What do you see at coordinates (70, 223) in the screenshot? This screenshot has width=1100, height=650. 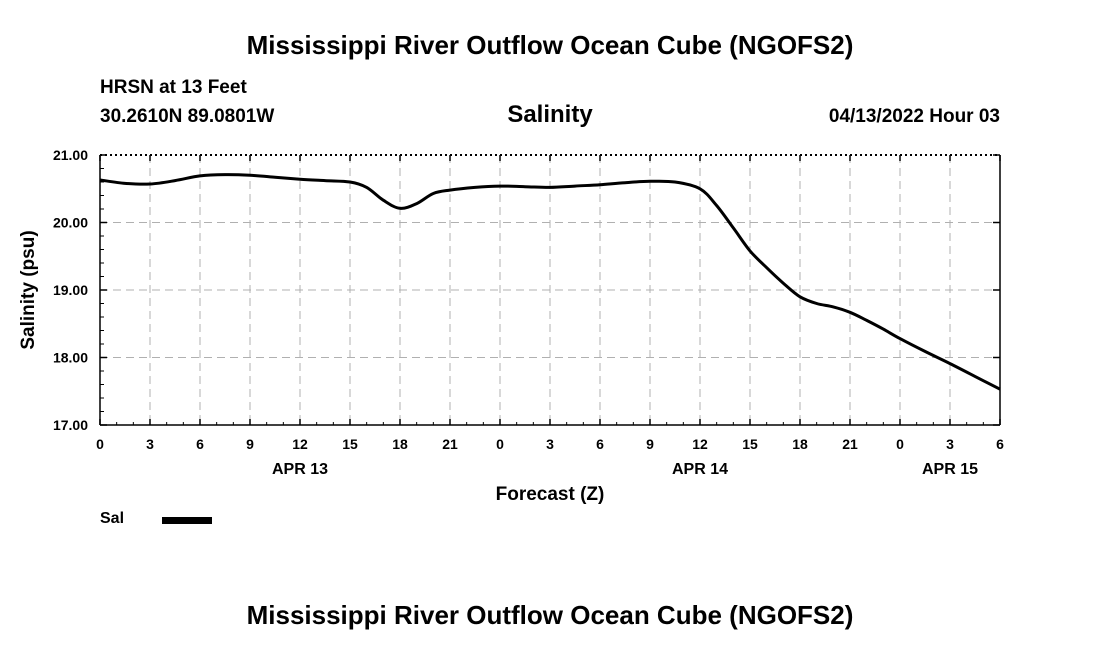 I see `y-tick-label: 20.00` at bounding box center [70, 223].